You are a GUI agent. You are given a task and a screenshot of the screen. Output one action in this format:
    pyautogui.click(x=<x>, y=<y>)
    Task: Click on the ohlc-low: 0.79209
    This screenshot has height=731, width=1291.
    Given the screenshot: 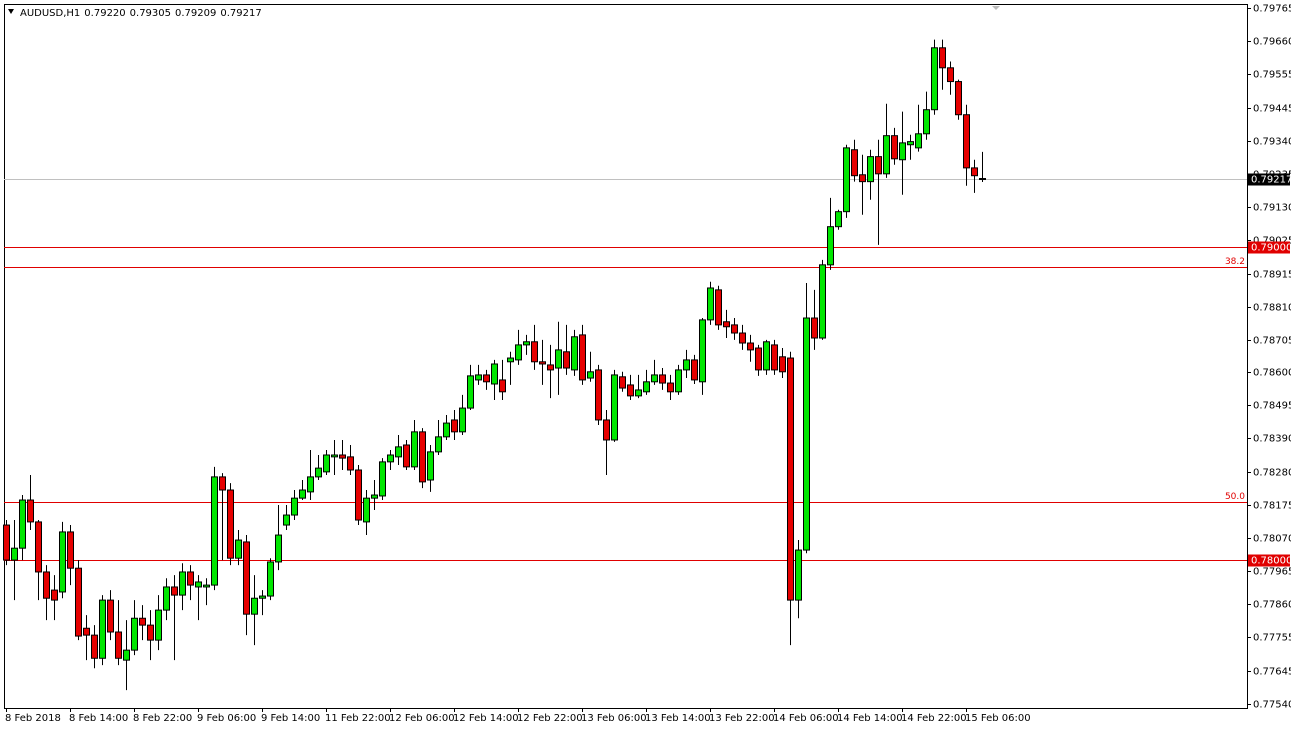 What is the action you would take?
    pyautogui.click(x=195, y=13)
    